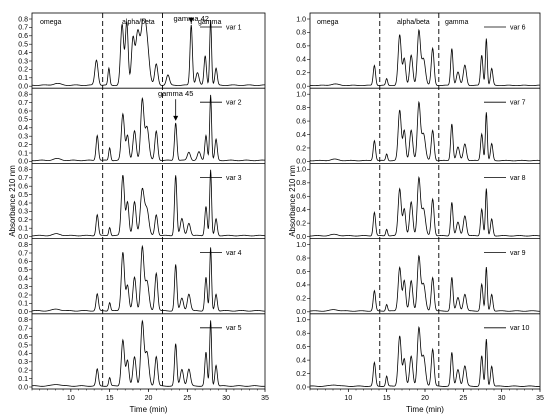 This screenshot has width=550, height=419. I want to click on legend-label-var-9: var 9, so click(518, 253).